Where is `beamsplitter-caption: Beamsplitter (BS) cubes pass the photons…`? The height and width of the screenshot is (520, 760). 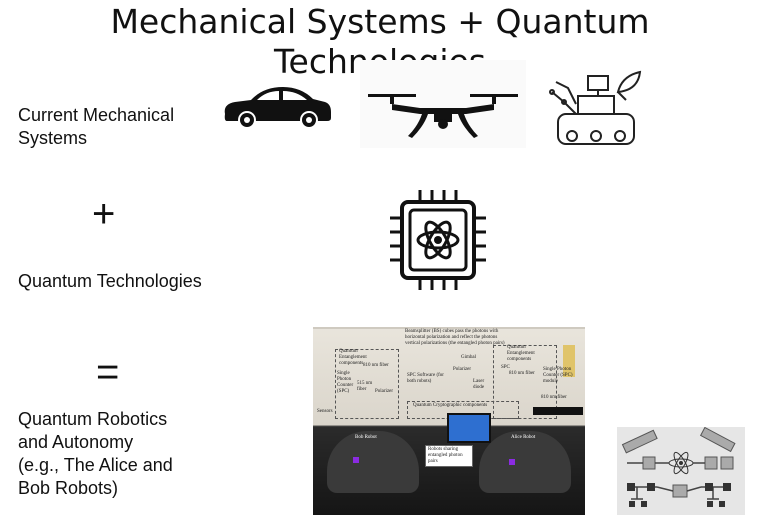 beamsplitter-caption: Beamsplitter (BS) cubes pass the photons… is located at coordinates (455, 337).